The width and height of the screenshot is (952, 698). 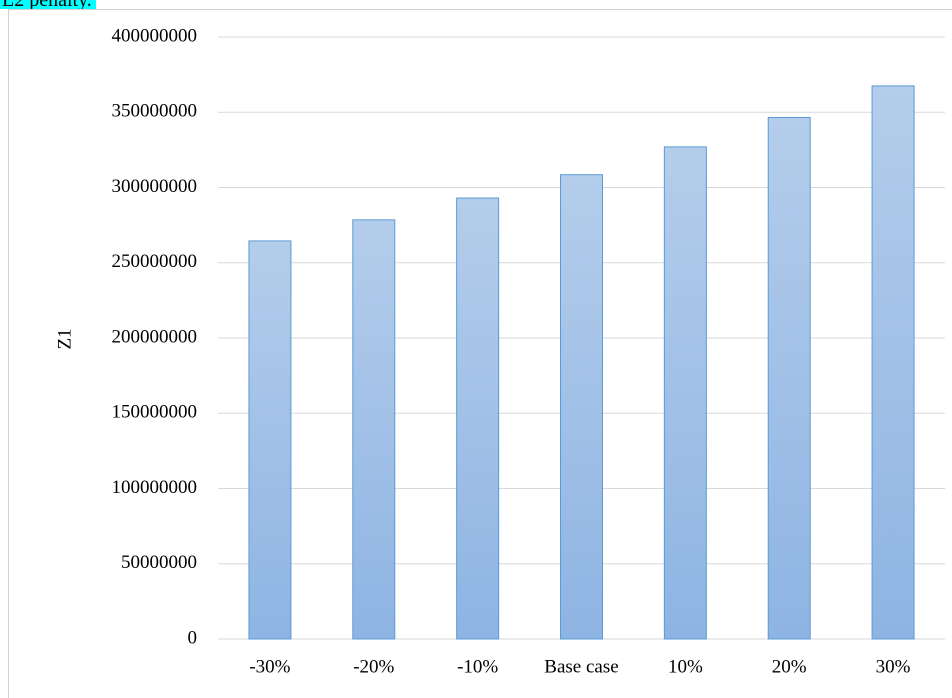 I want to click on y-tick-label: 400000000, so click(x=155, y=35).